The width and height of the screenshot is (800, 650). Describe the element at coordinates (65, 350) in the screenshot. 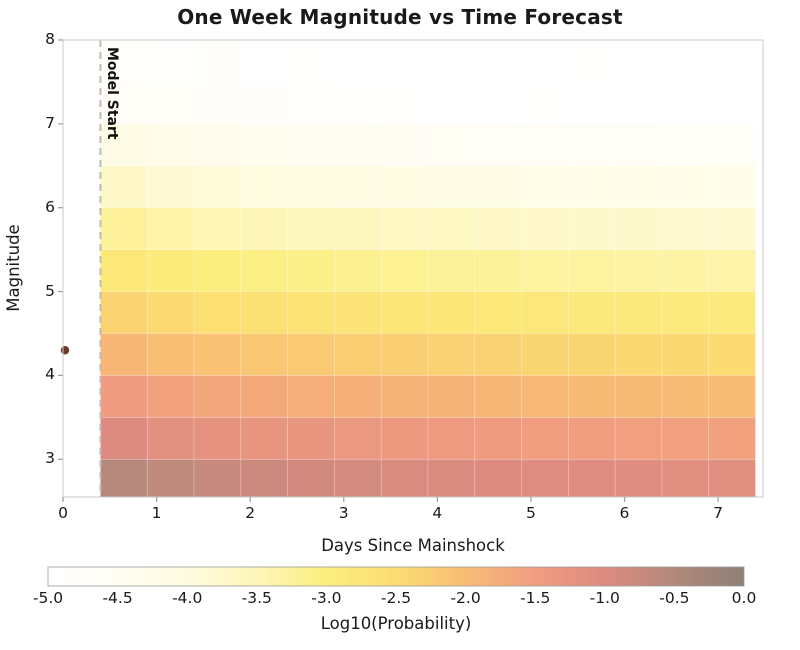

I see `mainshock-marker` at that location.